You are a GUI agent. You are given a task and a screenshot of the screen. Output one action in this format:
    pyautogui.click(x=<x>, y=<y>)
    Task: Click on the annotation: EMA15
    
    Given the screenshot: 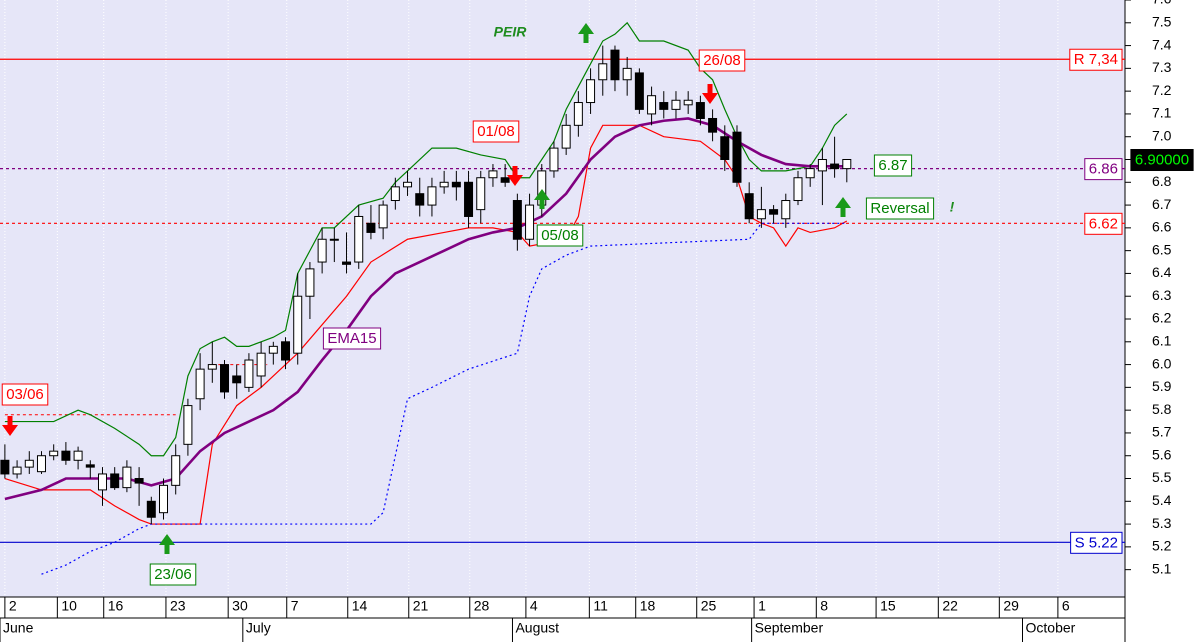 What is the action you would take?
    pyautogui.click(x=351, y=338)
    